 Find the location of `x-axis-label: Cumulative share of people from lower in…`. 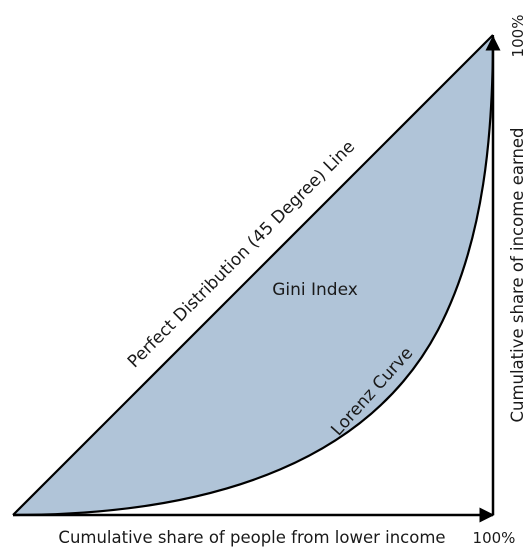

x-axis-label: Cumulative share of people from lower in… is located at coordinates (251, 537).